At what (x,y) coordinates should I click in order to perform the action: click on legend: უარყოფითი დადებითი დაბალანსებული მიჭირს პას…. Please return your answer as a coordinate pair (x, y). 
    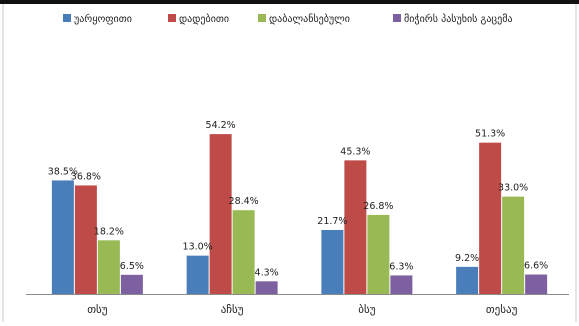
    Looking at the image, I should click on (288, 19).